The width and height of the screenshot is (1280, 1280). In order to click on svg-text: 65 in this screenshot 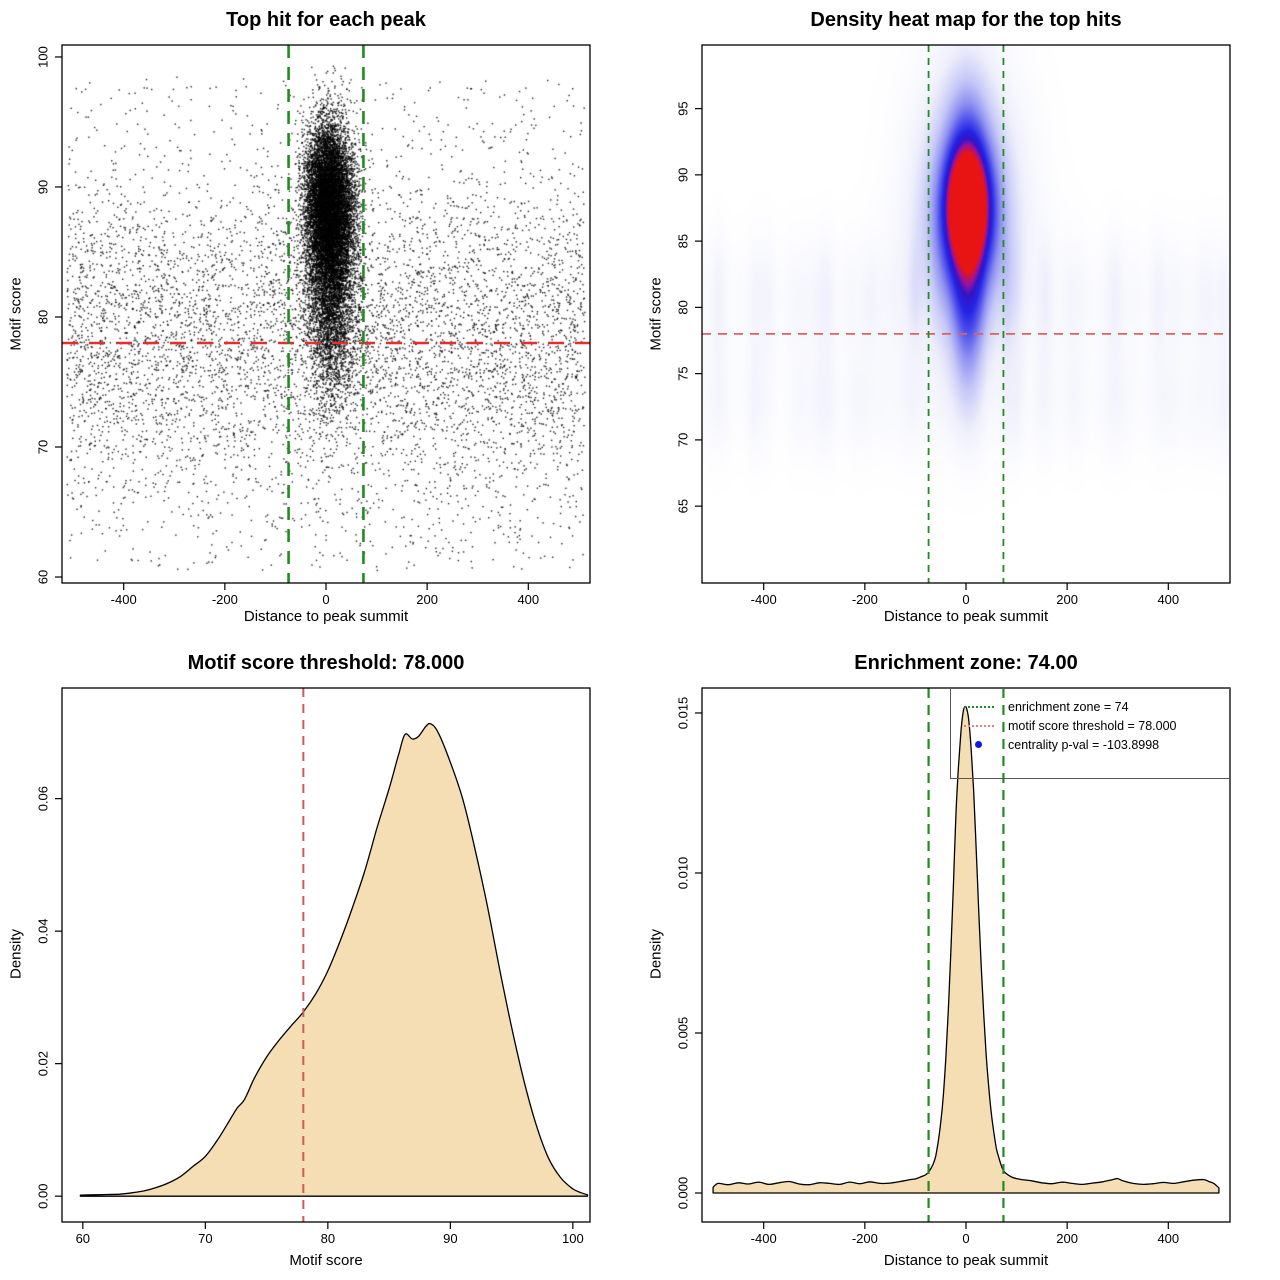, I will do `click(683, 506)`.